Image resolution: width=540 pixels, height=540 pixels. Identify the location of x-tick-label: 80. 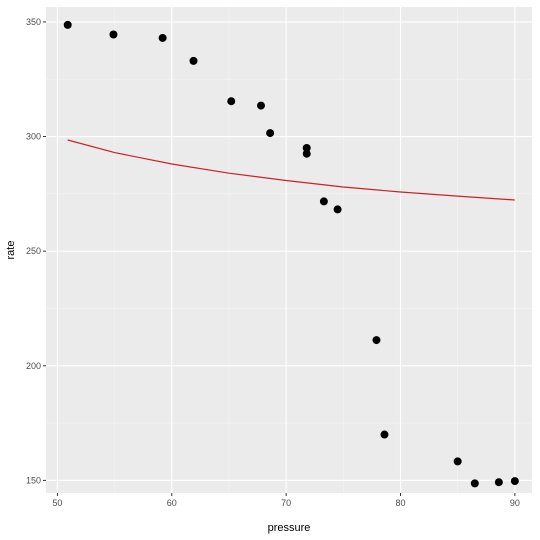
(400, 503).